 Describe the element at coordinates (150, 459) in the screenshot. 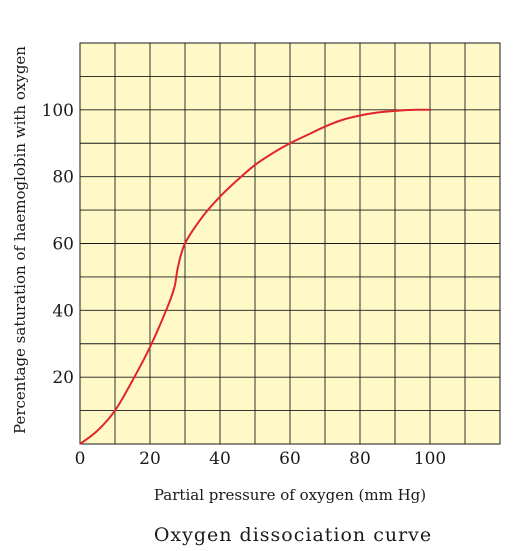

I see `x-tick-label: 20` at that location.